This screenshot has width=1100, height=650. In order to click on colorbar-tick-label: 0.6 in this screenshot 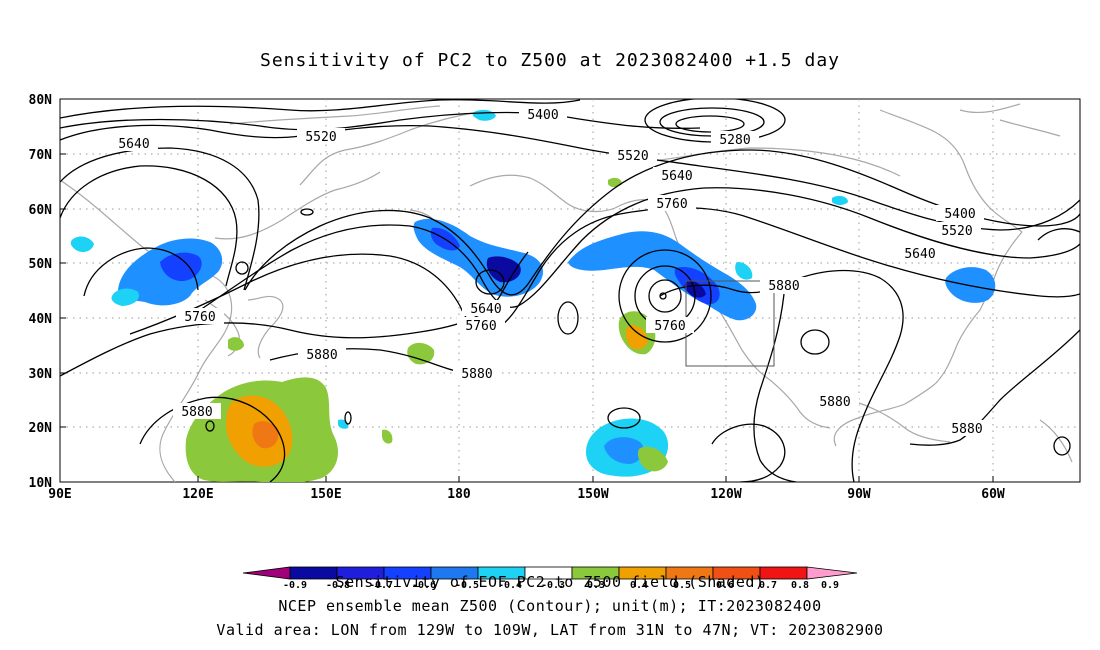, I will do `click(725, 585)`.